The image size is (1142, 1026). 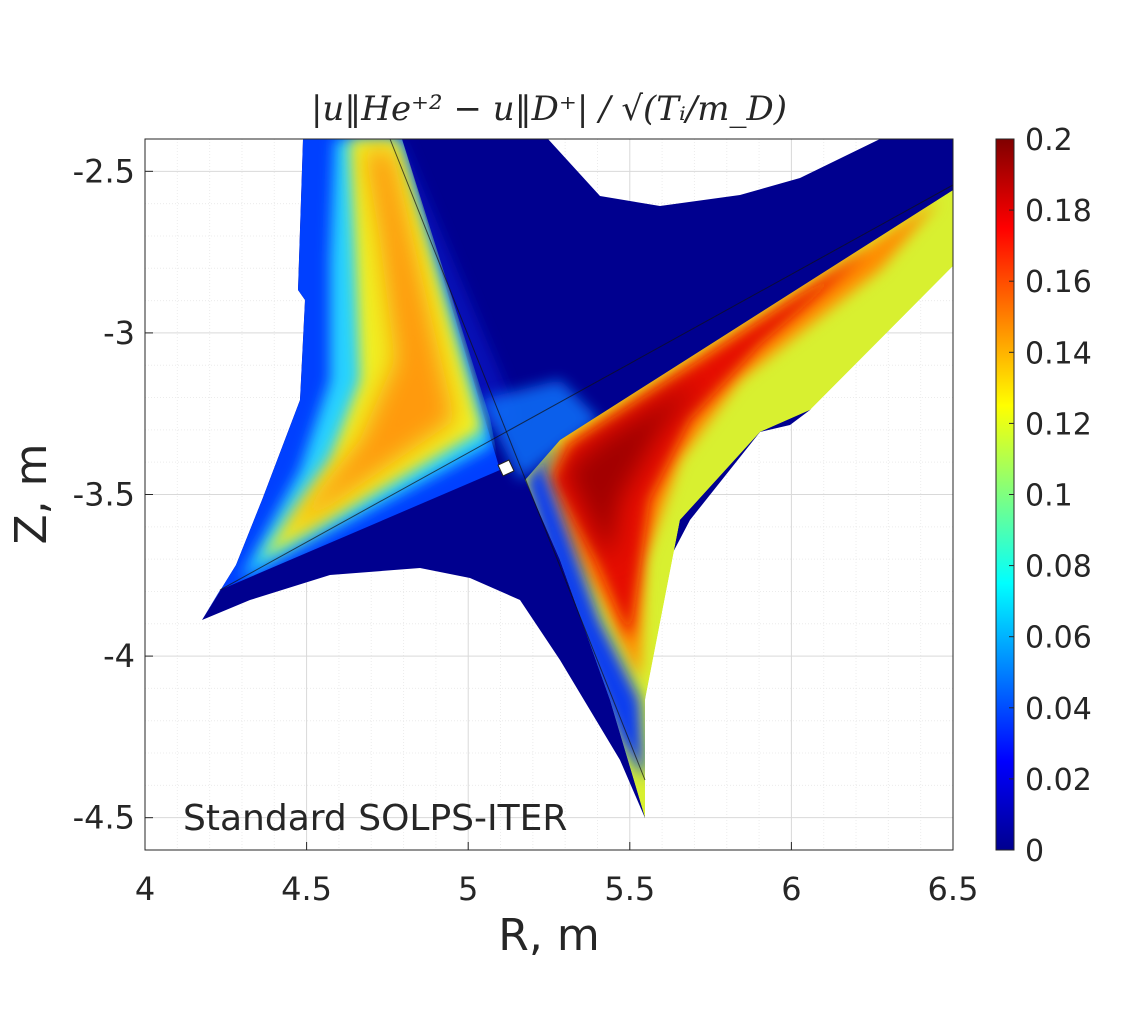 I want to click on y-axis-ticks: -2.5 -3 -3.5 -4 -4.5, so click(x=113, y=494).